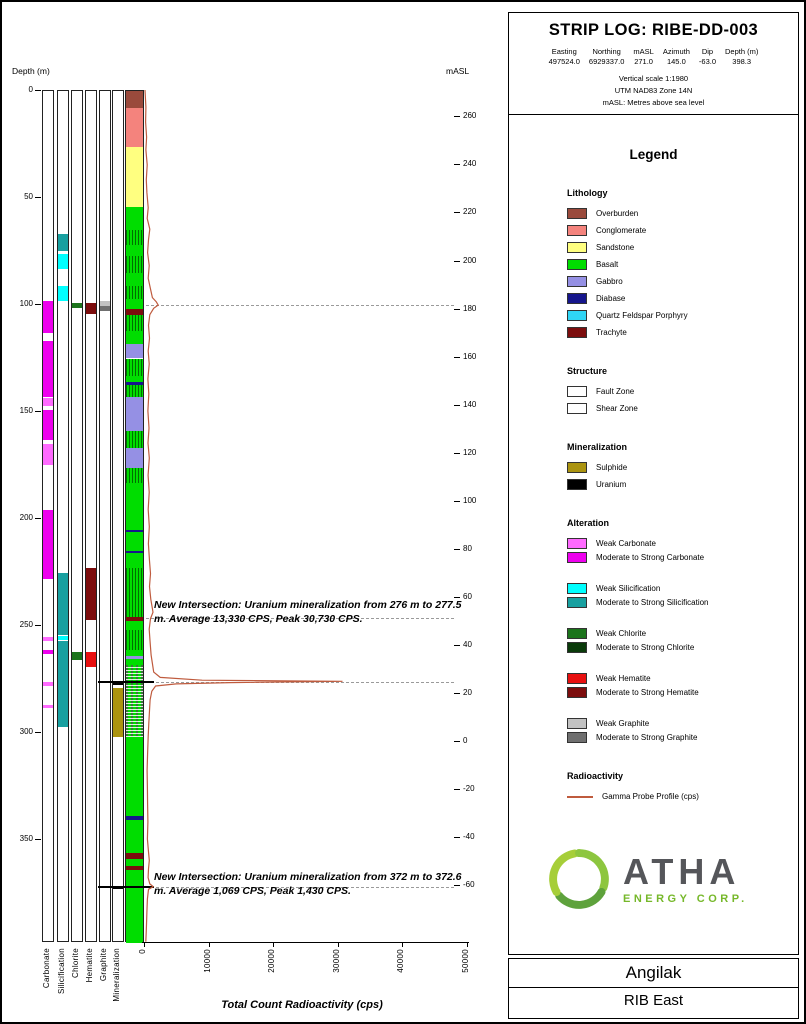  What do you see at coordinates (26, 303) in the screenshot?
I see `depth-tick-label: 100` at bounding box center [26, 303].